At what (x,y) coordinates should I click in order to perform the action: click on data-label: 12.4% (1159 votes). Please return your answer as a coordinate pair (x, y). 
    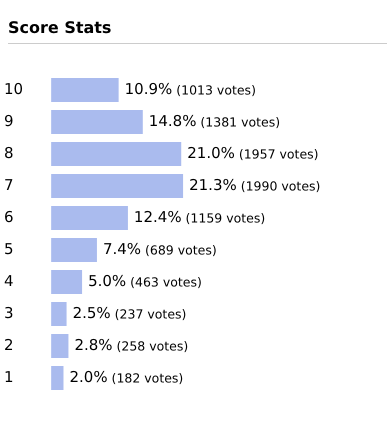
    Looking at the image, I should click on (200, 217).